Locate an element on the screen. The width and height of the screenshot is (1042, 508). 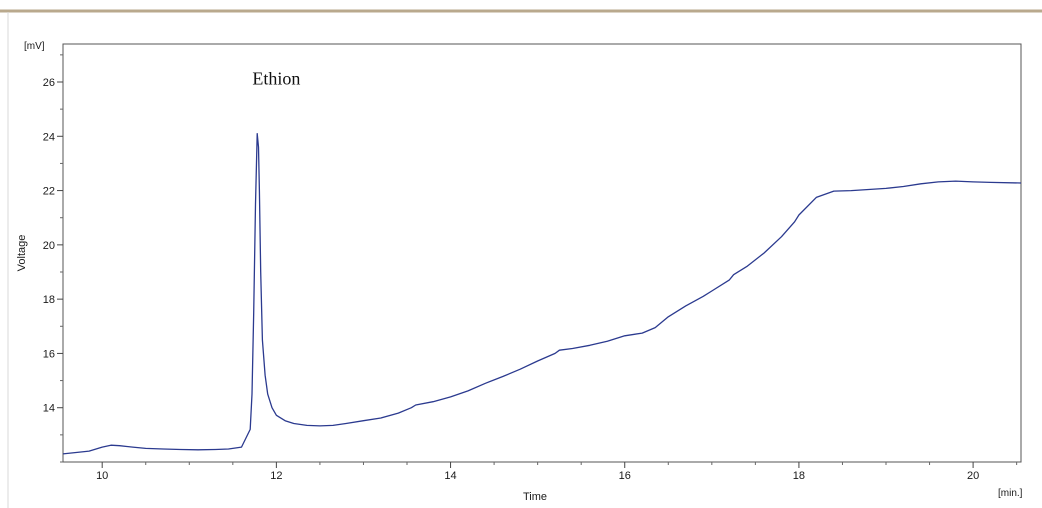
y-unit-label: [mV] is located at coordinates (34, 46).